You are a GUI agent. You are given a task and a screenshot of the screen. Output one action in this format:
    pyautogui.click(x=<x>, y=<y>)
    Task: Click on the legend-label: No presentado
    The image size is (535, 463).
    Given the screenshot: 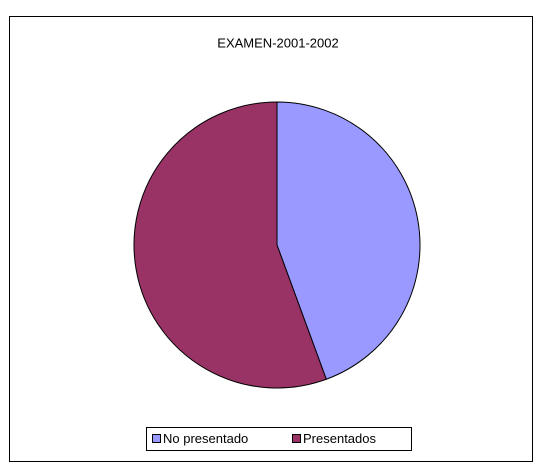 What is the action you would take?
    pyautogui.click(x=205, y=438)
    